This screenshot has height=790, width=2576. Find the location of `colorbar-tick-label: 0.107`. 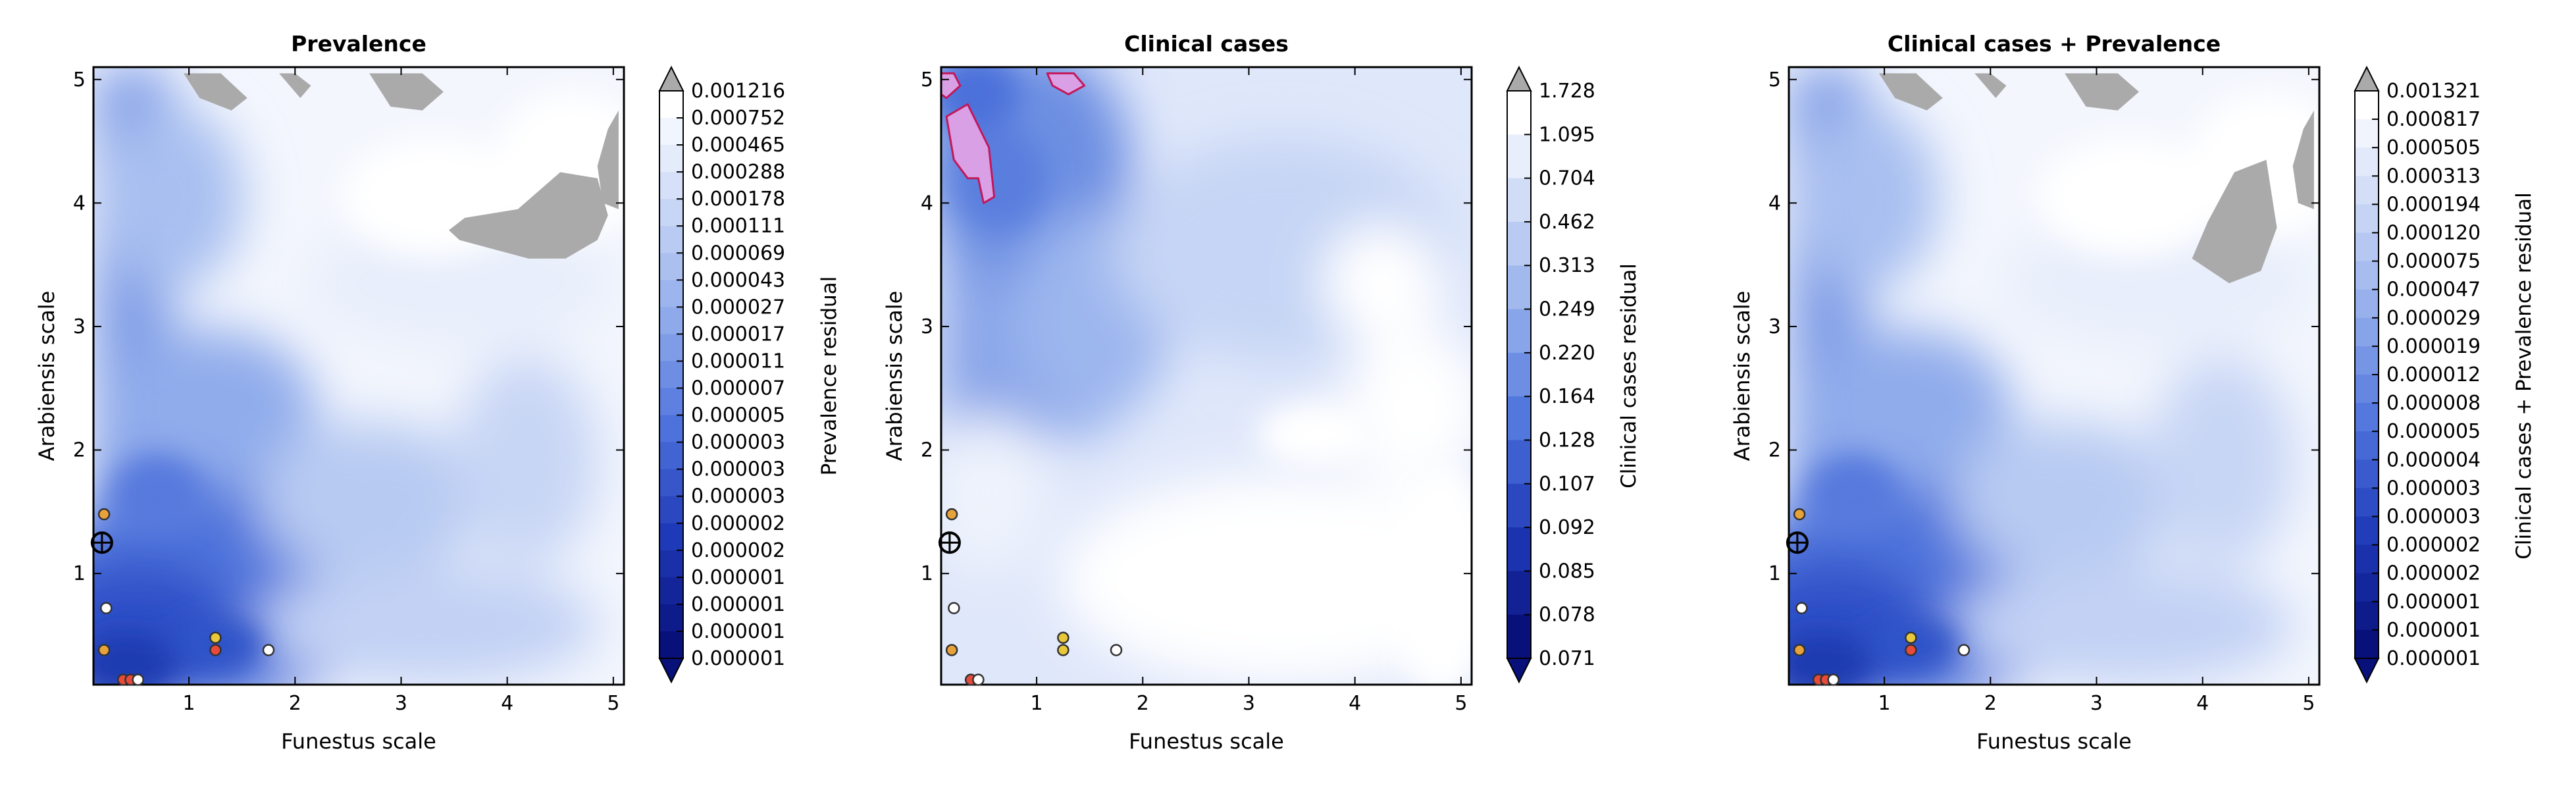

colorbar-tick-label: 0.107 is located at coordinates (1567, 485).